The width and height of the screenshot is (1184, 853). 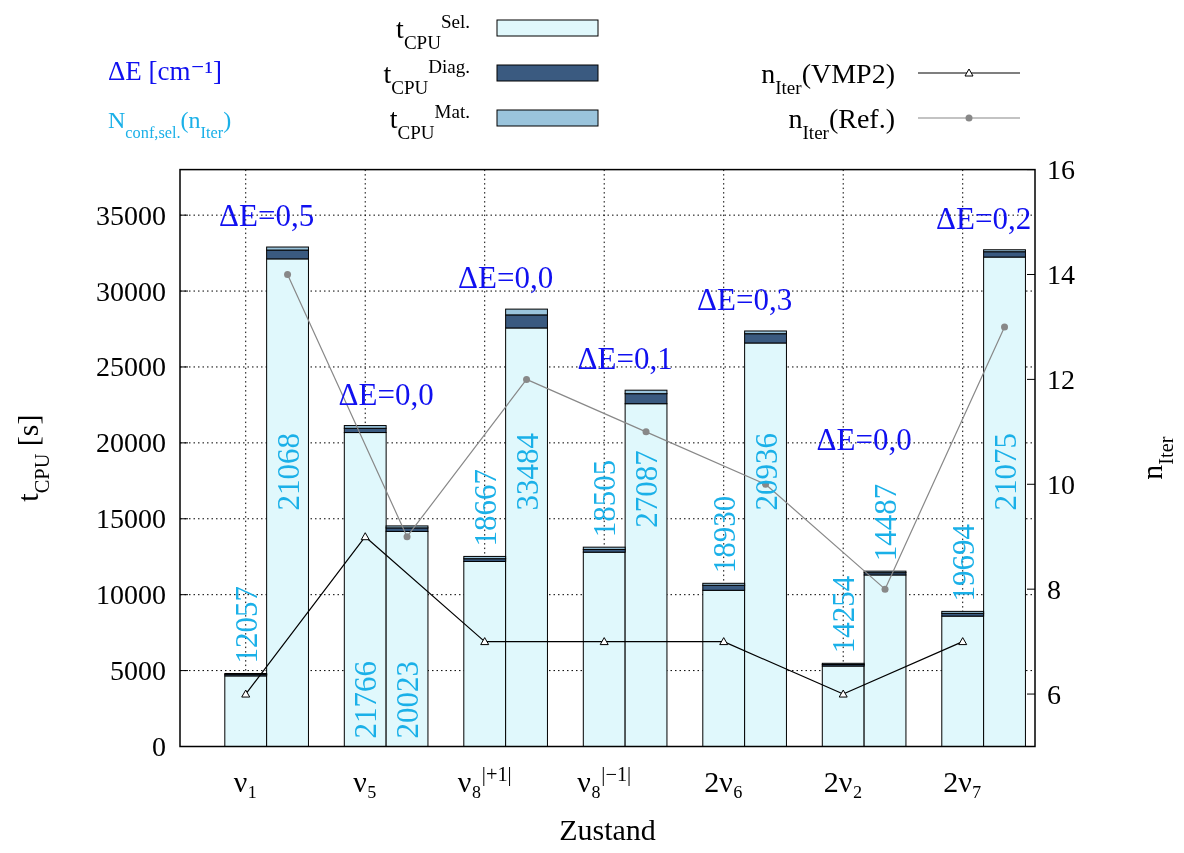 What do you see at coordinates (604, 780) in the screenshot?
I see `x-tick-label: ν₈$^{|−1|}$` at bounding box center [604, 780].